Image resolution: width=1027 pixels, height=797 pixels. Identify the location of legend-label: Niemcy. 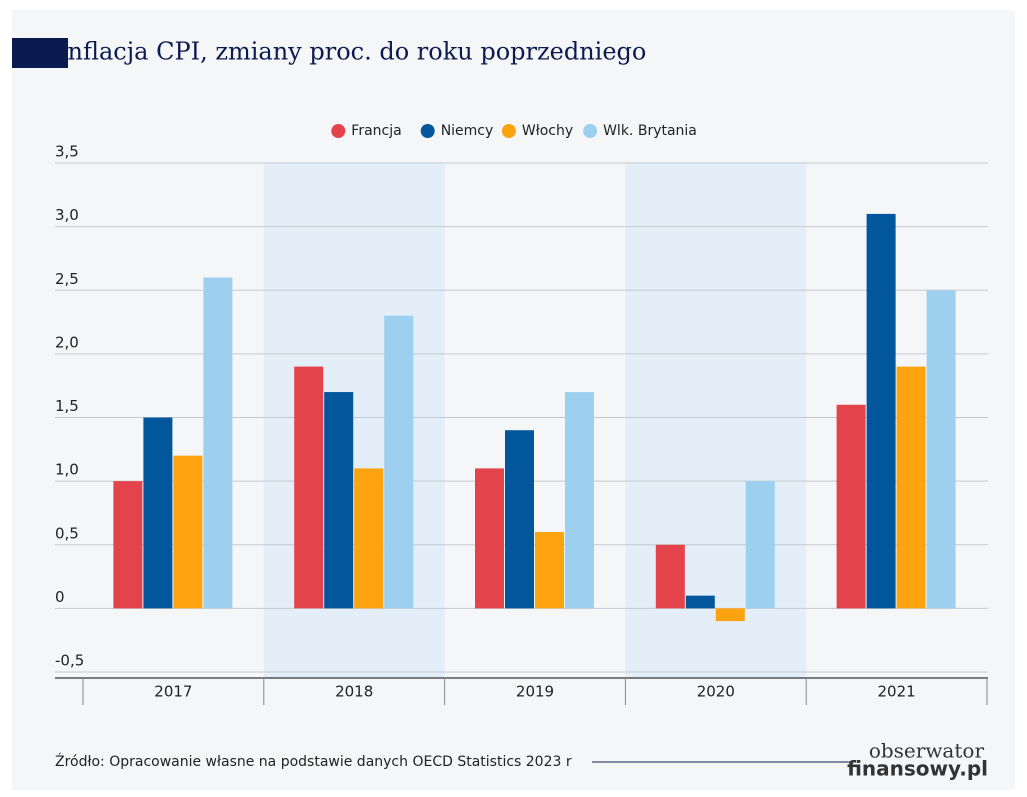
(467, 131).